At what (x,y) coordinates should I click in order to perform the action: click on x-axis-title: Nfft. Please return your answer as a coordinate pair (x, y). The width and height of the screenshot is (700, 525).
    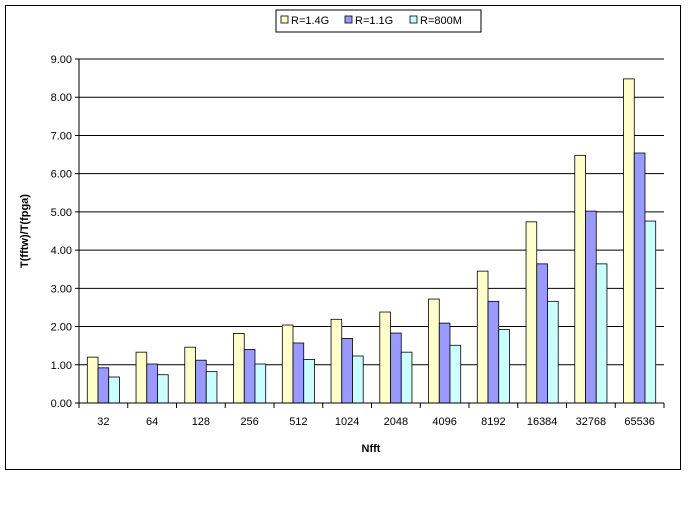
    Looking at the image, I should click on (371, 449).